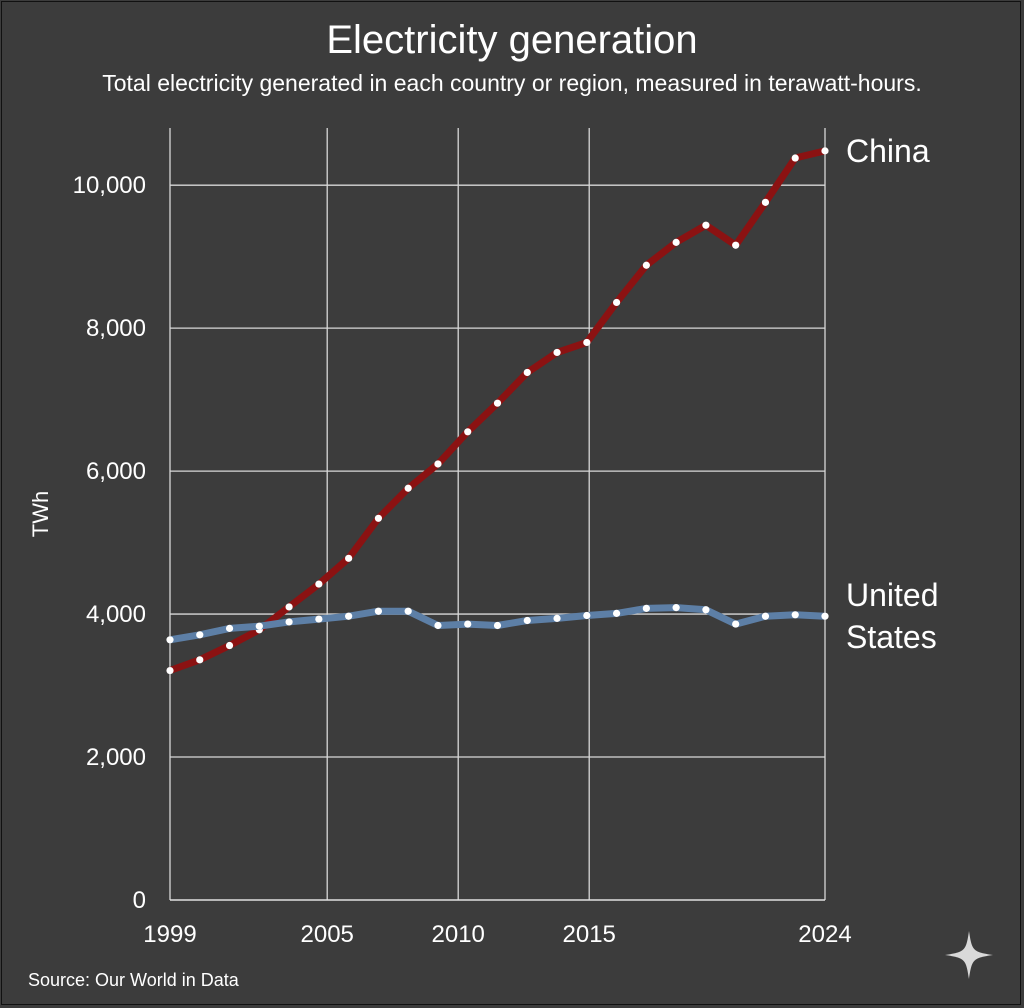 Image resolution: width=1024 pixels, height=1008 pixels. Describe the element at coordinates (116, 614) in the screenshot. I see `y-tick-label: 4,000` at that location.